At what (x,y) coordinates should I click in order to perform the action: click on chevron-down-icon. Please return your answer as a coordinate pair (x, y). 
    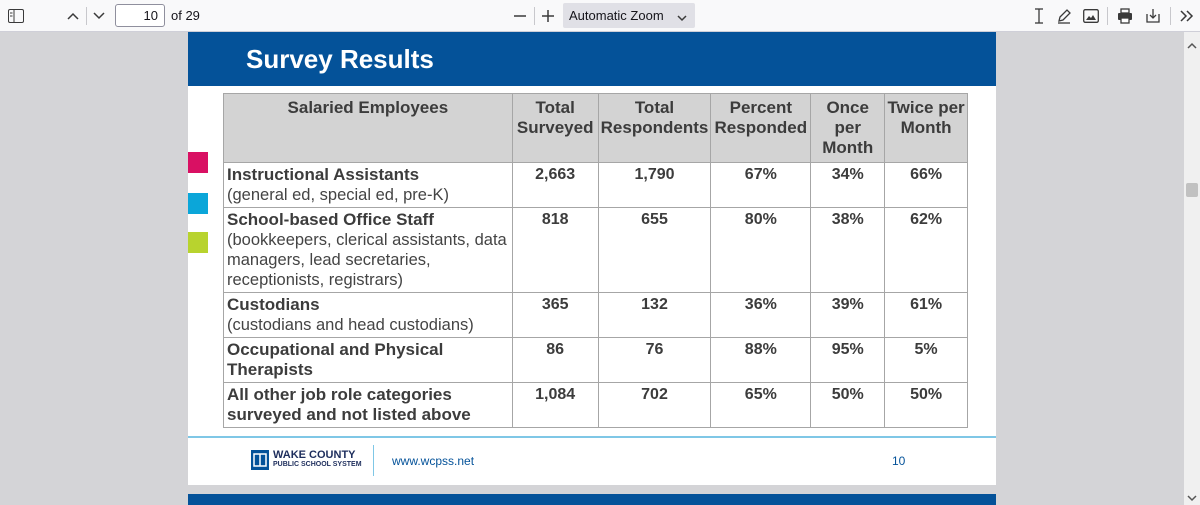
    Looking at the image, I should click on (682, 17).